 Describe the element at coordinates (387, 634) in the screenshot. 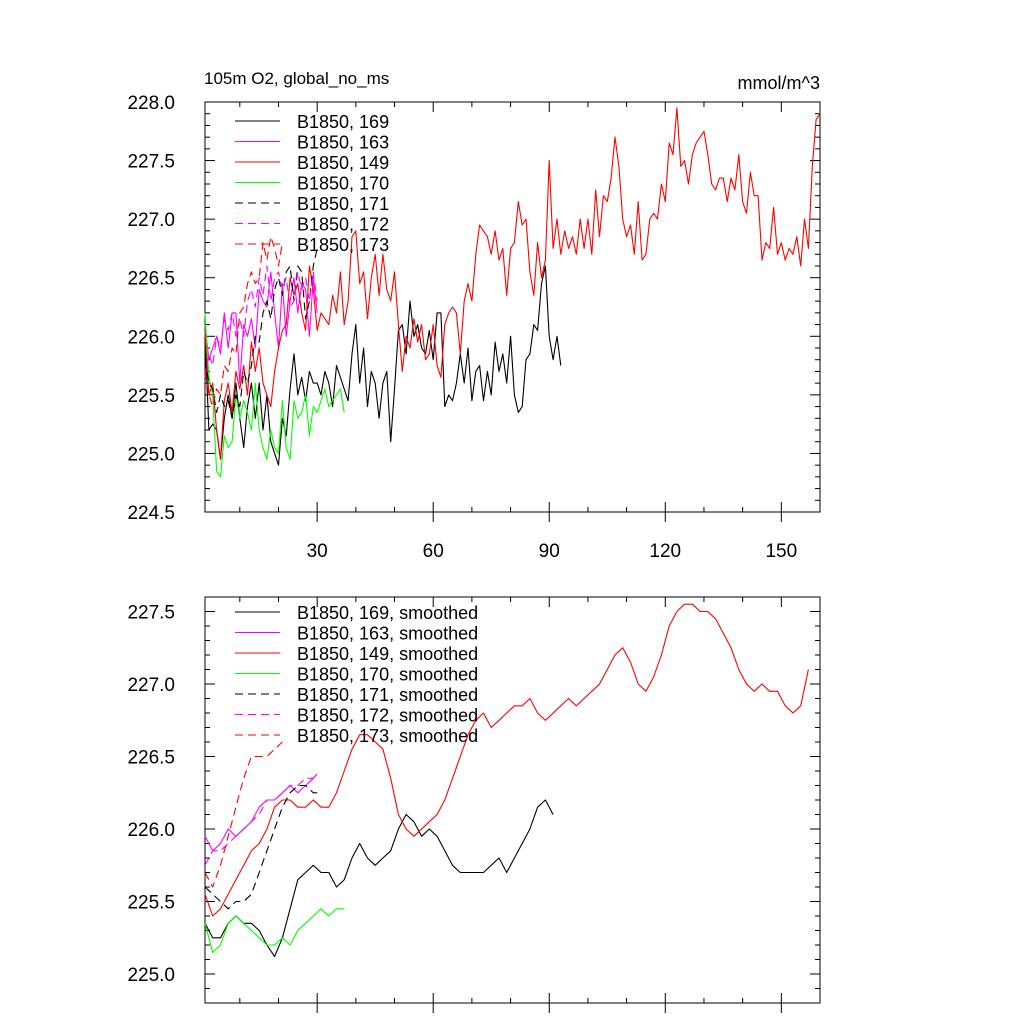

I see `legend-label: B1850, 163, smoothed` at that location.